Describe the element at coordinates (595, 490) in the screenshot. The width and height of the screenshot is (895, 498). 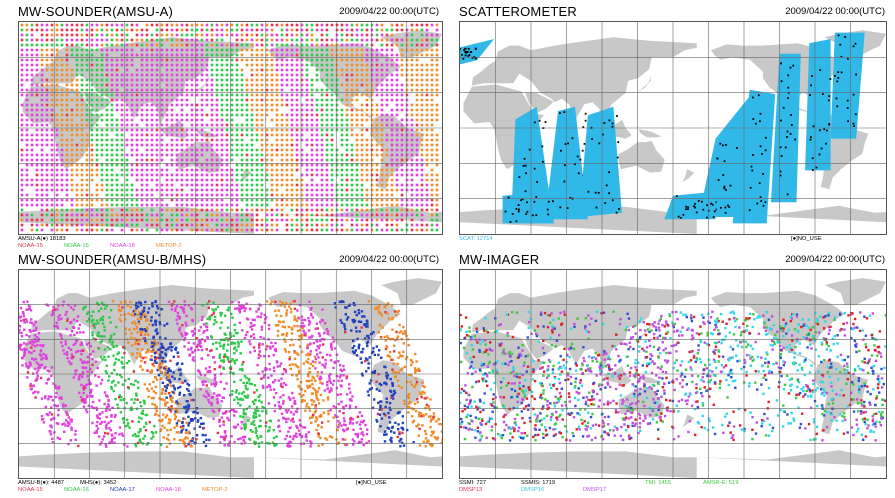
I see `legend-dmsp17: DMSP17` at that location.